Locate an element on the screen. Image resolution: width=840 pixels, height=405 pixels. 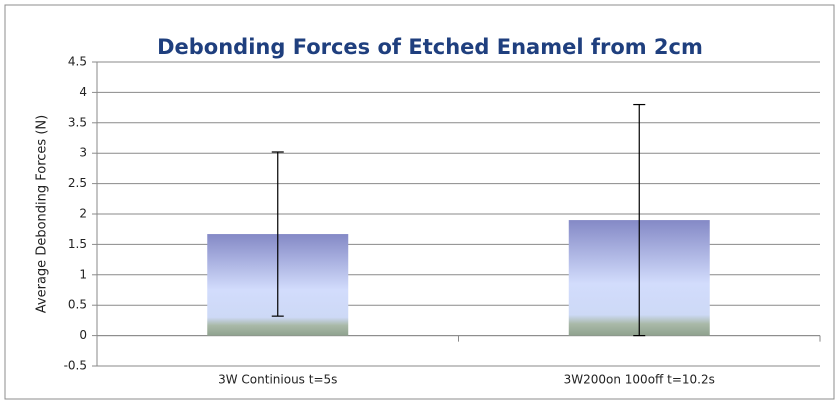
y-tick-label: 3 is located at coordinates (83, 153).